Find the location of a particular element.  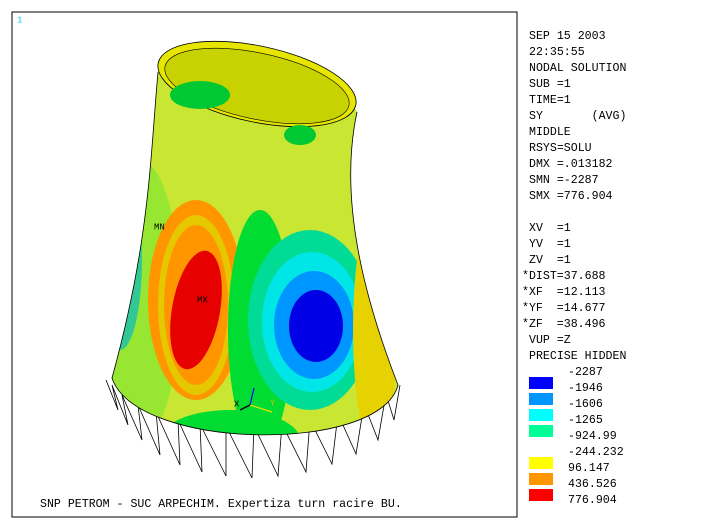

info-line: PRECISE HIDDEN is located at coordinates (577, 356).